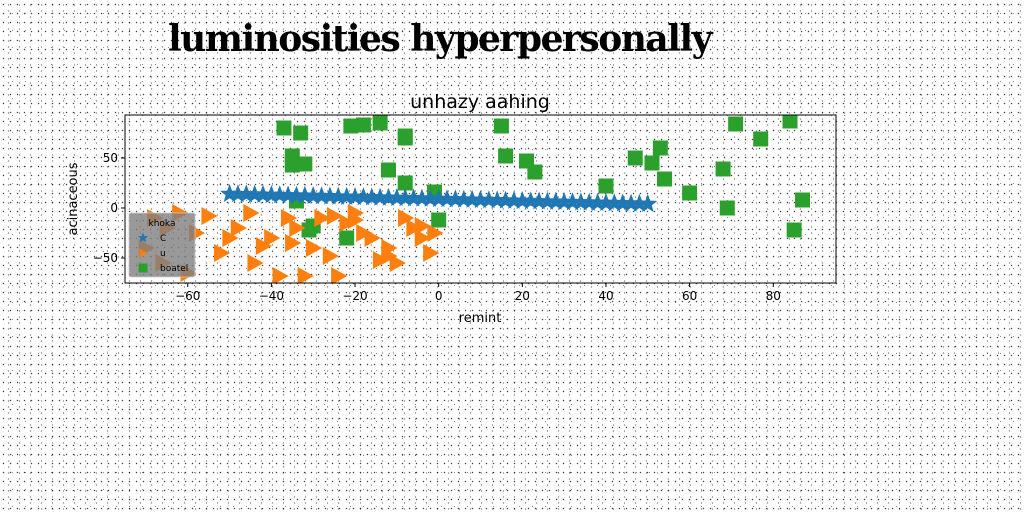  Describe the element at coordinates (163, 239) in the screenshot. I see `legend-label: C` at that location.